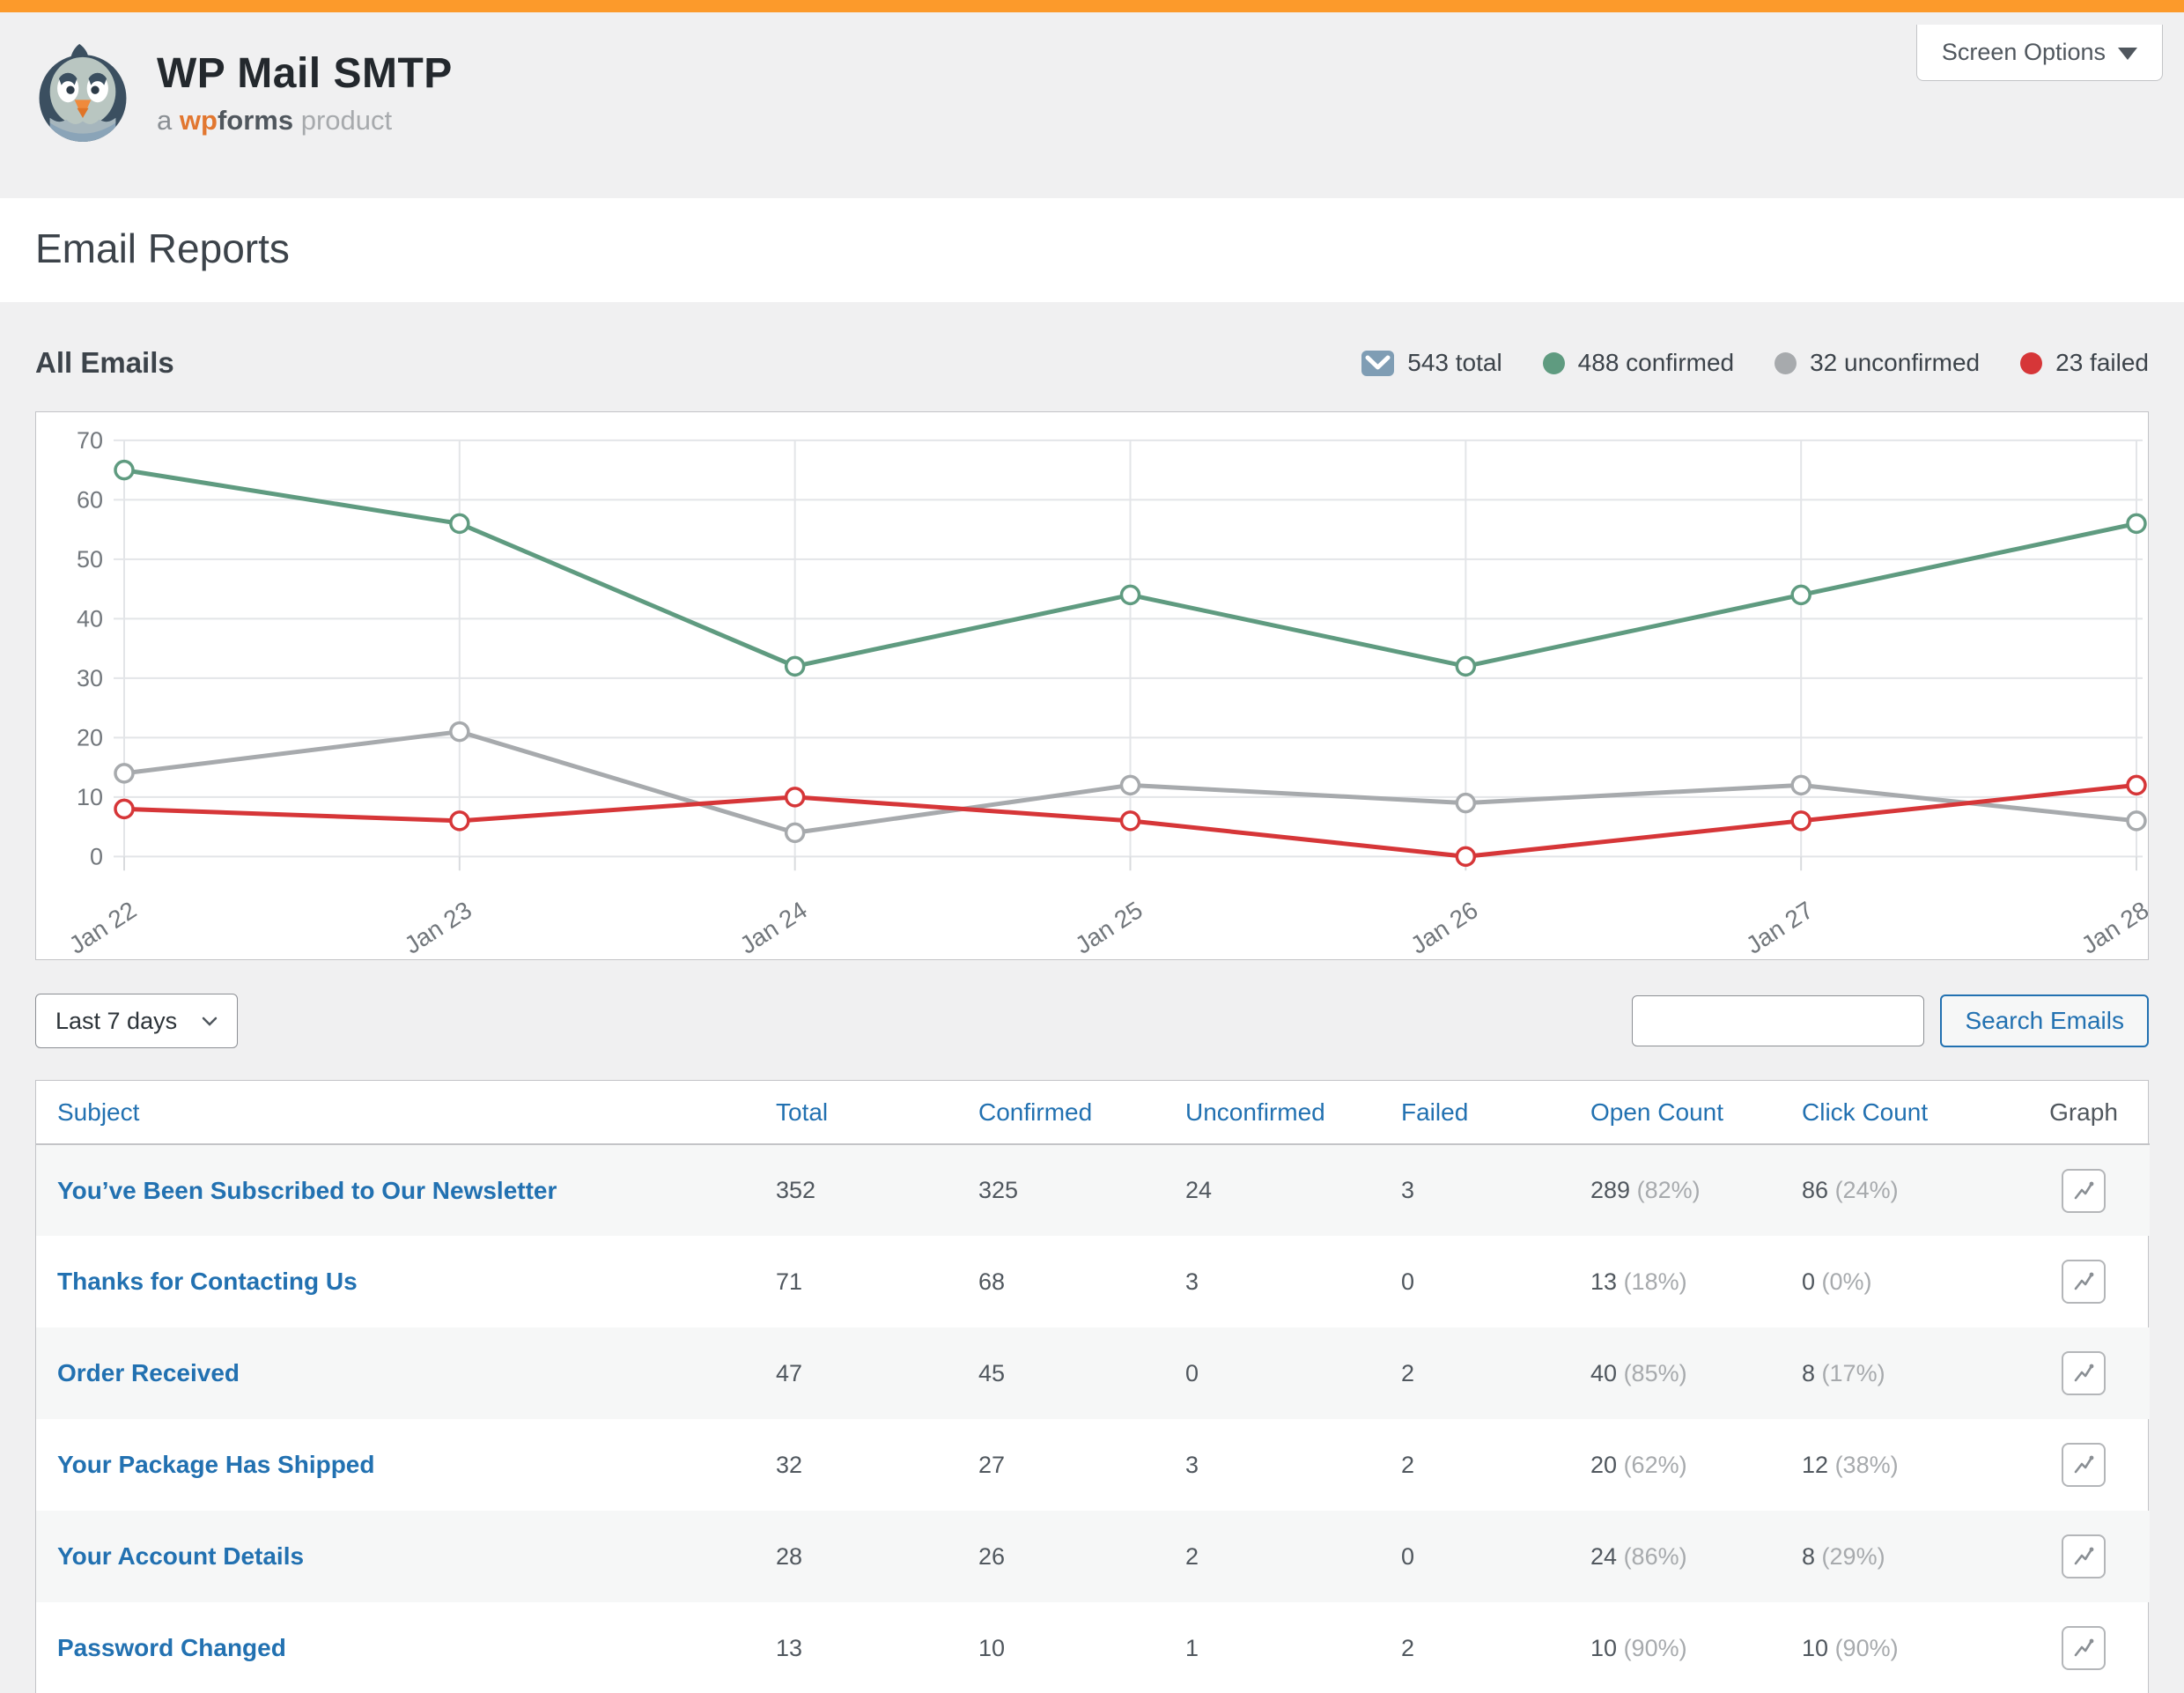  I want to click on legend-confirmed-label: 488 confirmed, so click(1656, 363).